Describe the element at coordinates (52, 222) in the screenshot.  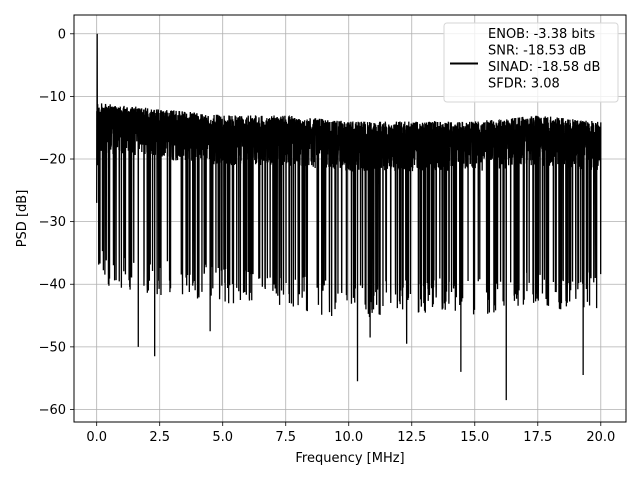
I see `y-tick-label: −30` at that location.